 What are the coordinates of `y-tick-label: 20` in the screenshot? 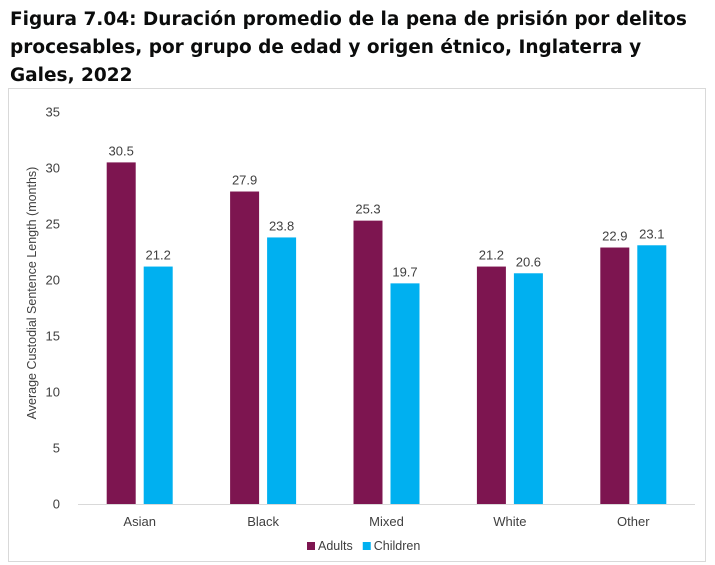 It's located at (53, 280).